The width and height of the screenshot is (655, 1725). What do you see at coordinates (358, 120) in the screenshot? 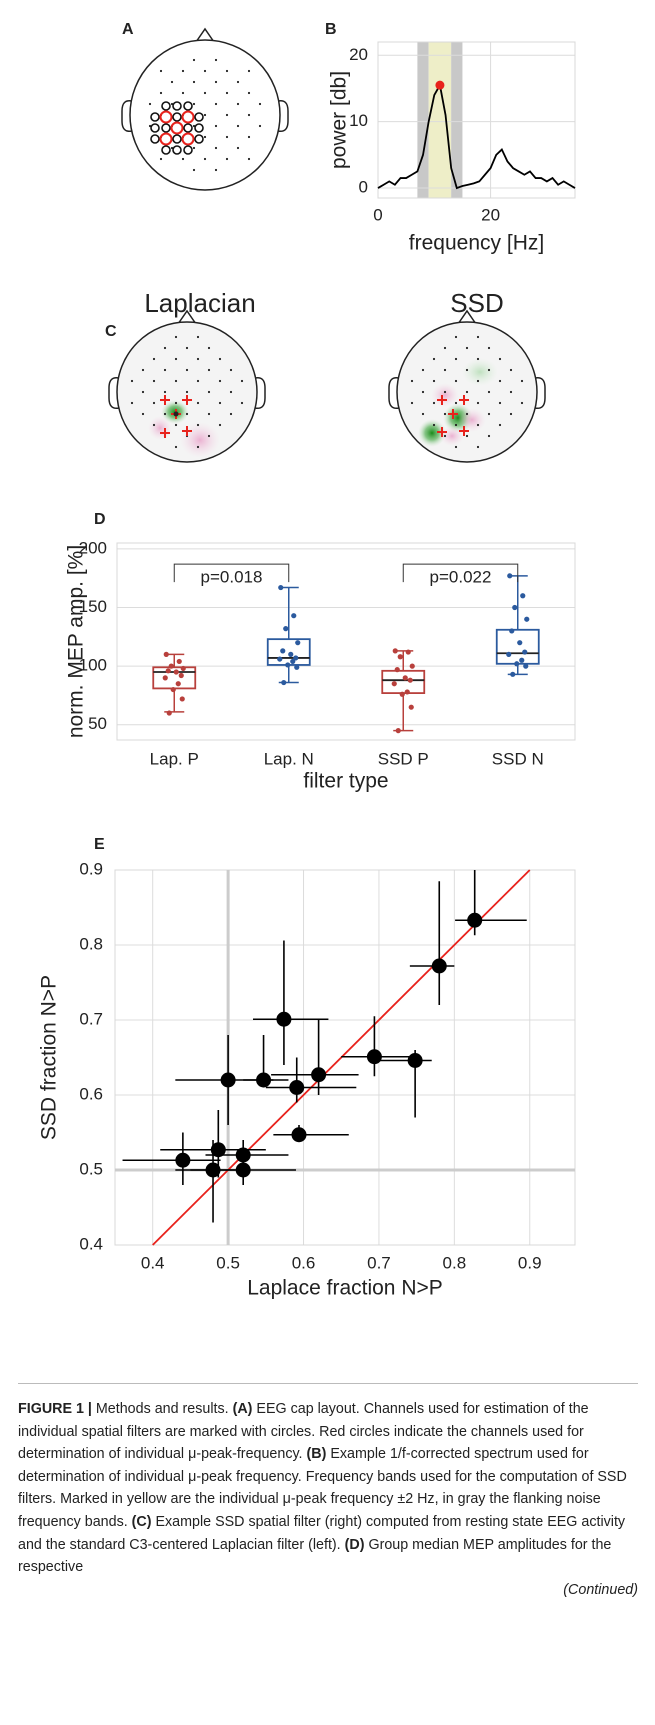
I see `y-tick-label: 10` at bounding box center [358, 120].